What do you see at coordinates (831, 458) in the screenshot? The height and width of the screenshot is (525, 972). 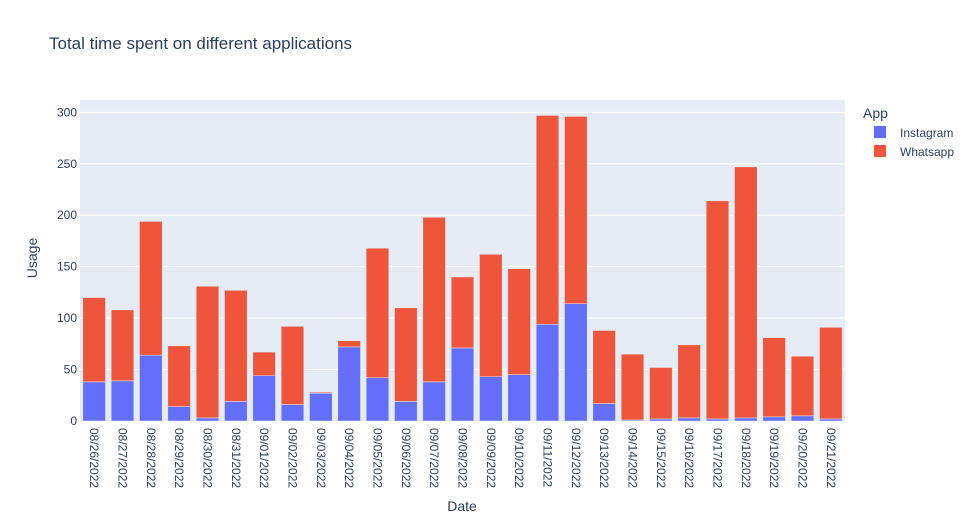 I see `x-tick-label: 09/21/2022` at bounding box center [831, 458].